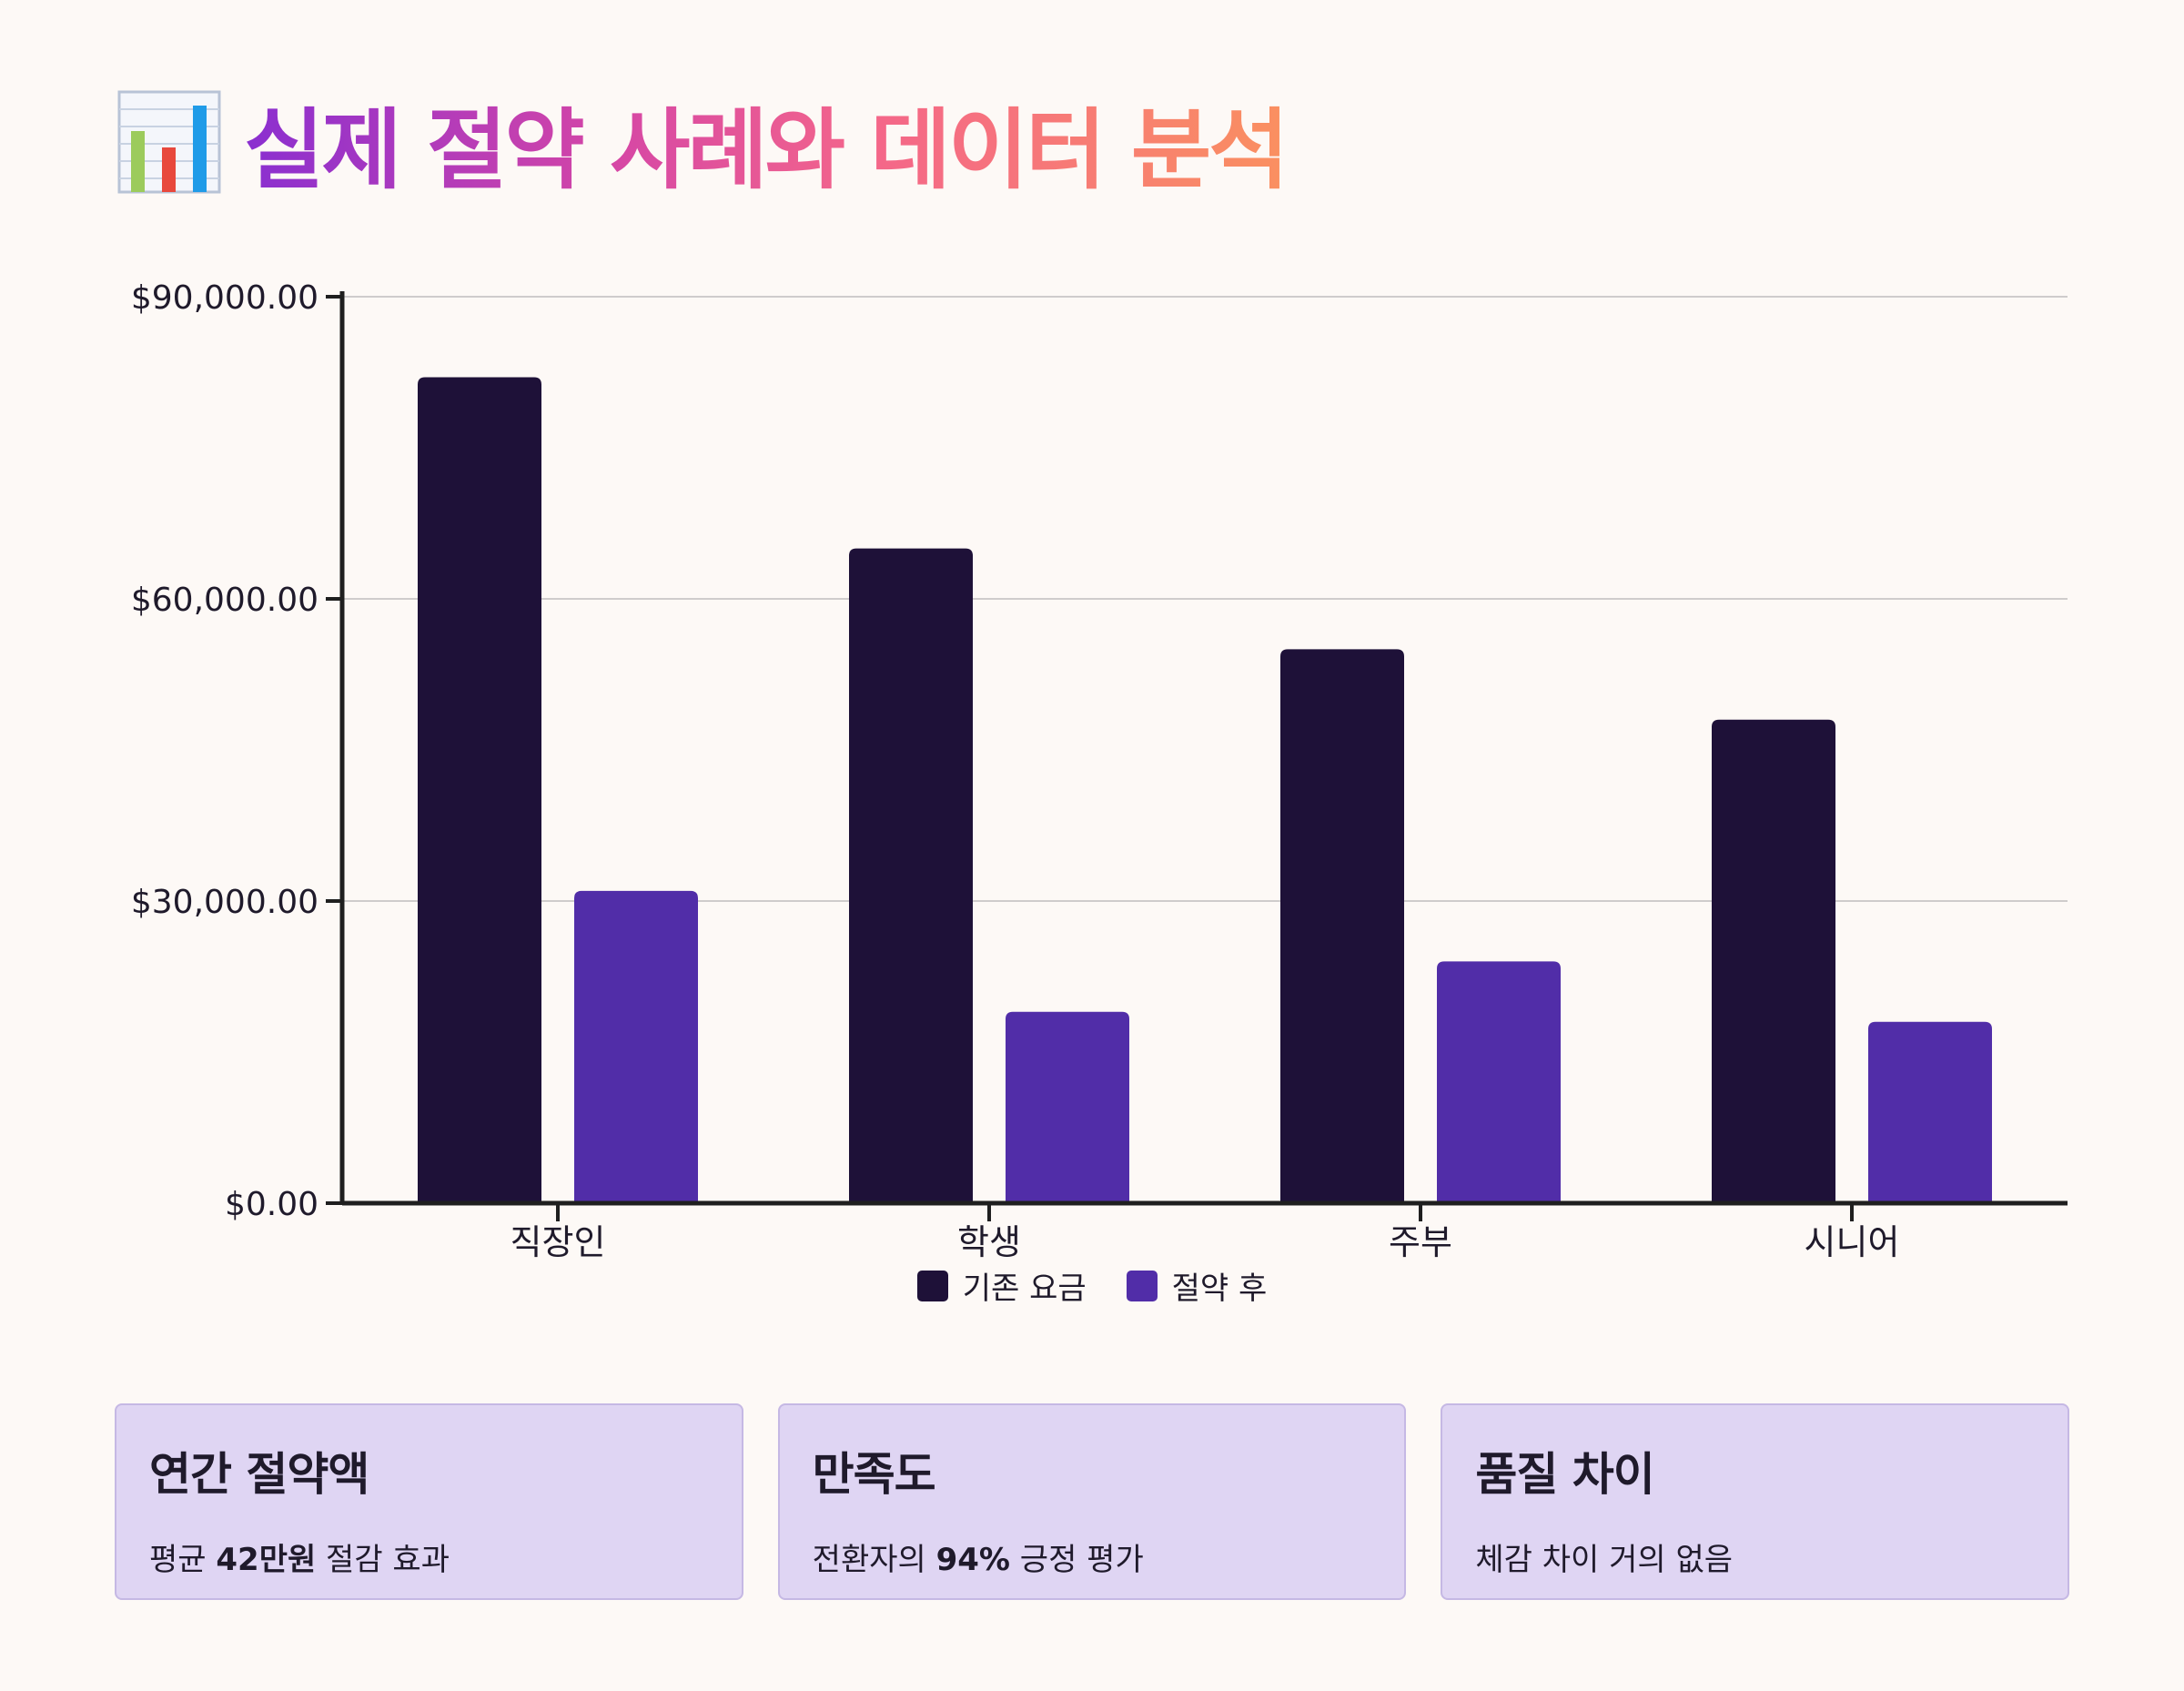 The width and height of the screenshot is (2184, 1691). What do you see at coordinates (559, 1242) in the screenshot?
I see `x-tick-label: 직장인` at bounding box center [559, 1242].